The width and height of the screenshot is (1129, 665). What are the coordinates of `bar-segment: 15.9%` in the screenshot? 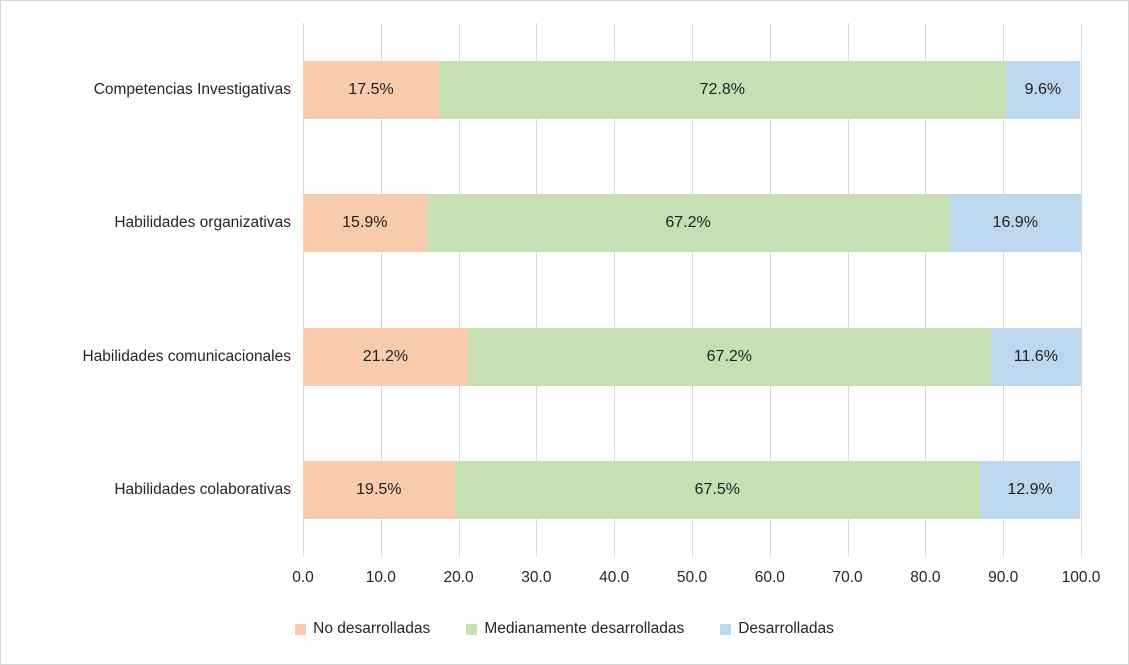 It's located at (365, 223).